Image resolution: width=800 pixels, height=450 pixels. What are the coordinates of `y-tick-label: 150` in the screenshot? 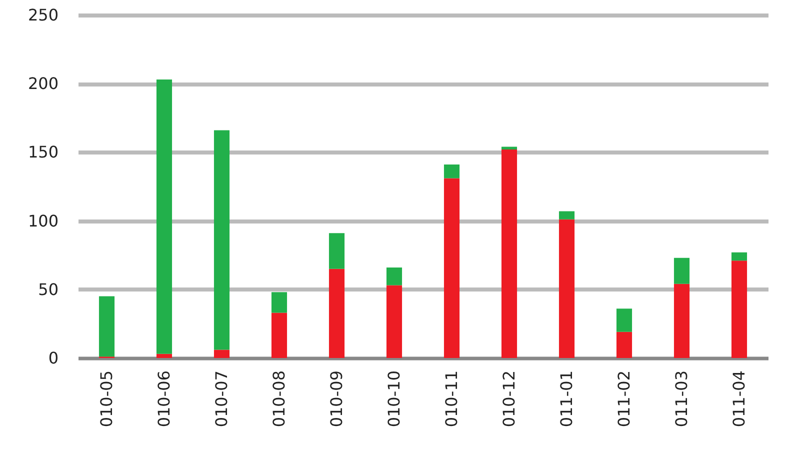 It's located at (43, 152).